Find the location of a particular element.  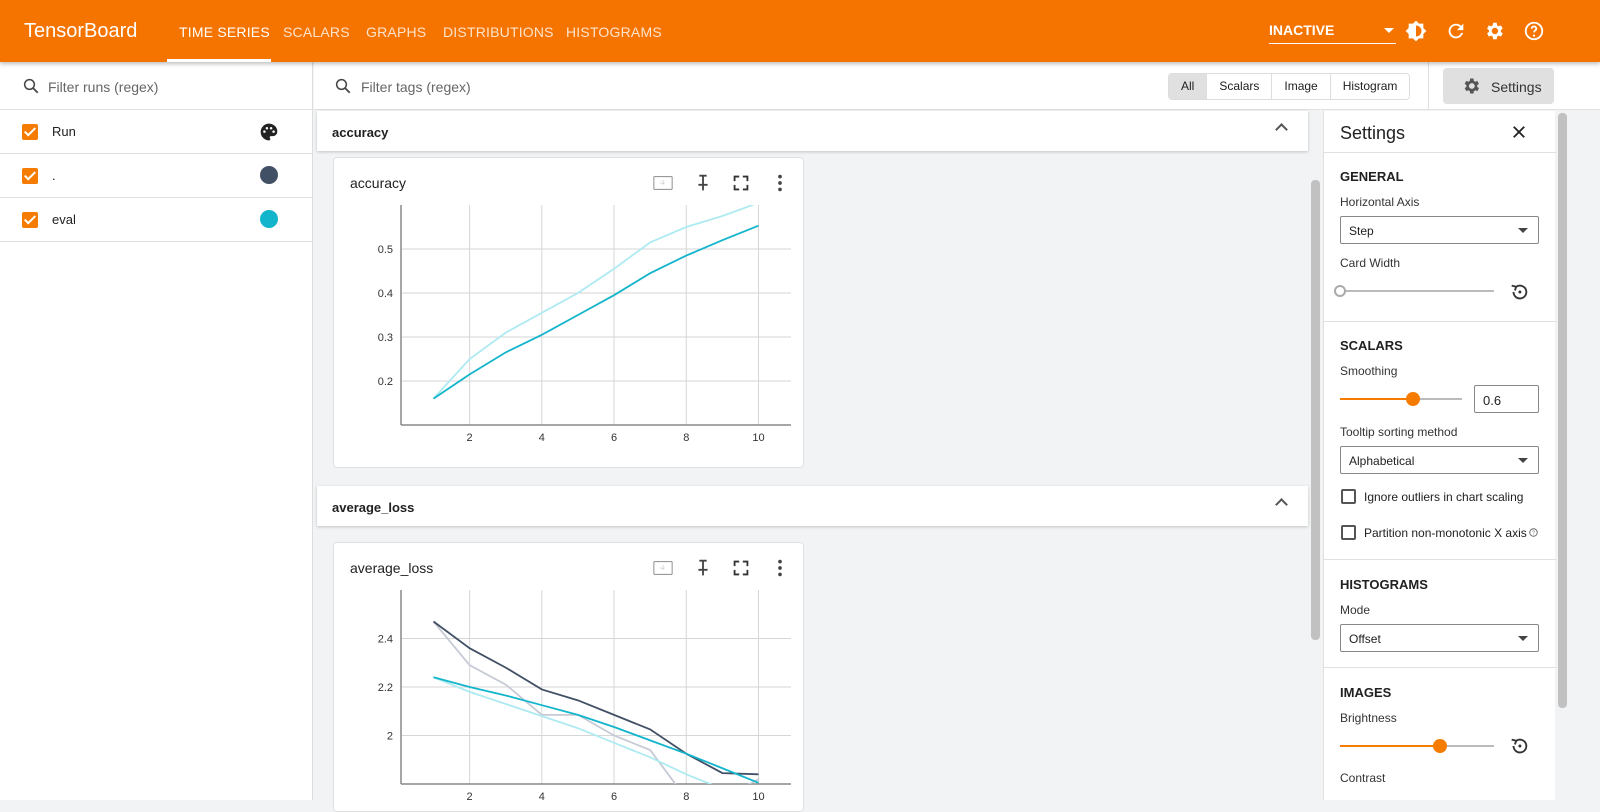

filter-scalars: Scalars is located at coordinates (1240, 86).